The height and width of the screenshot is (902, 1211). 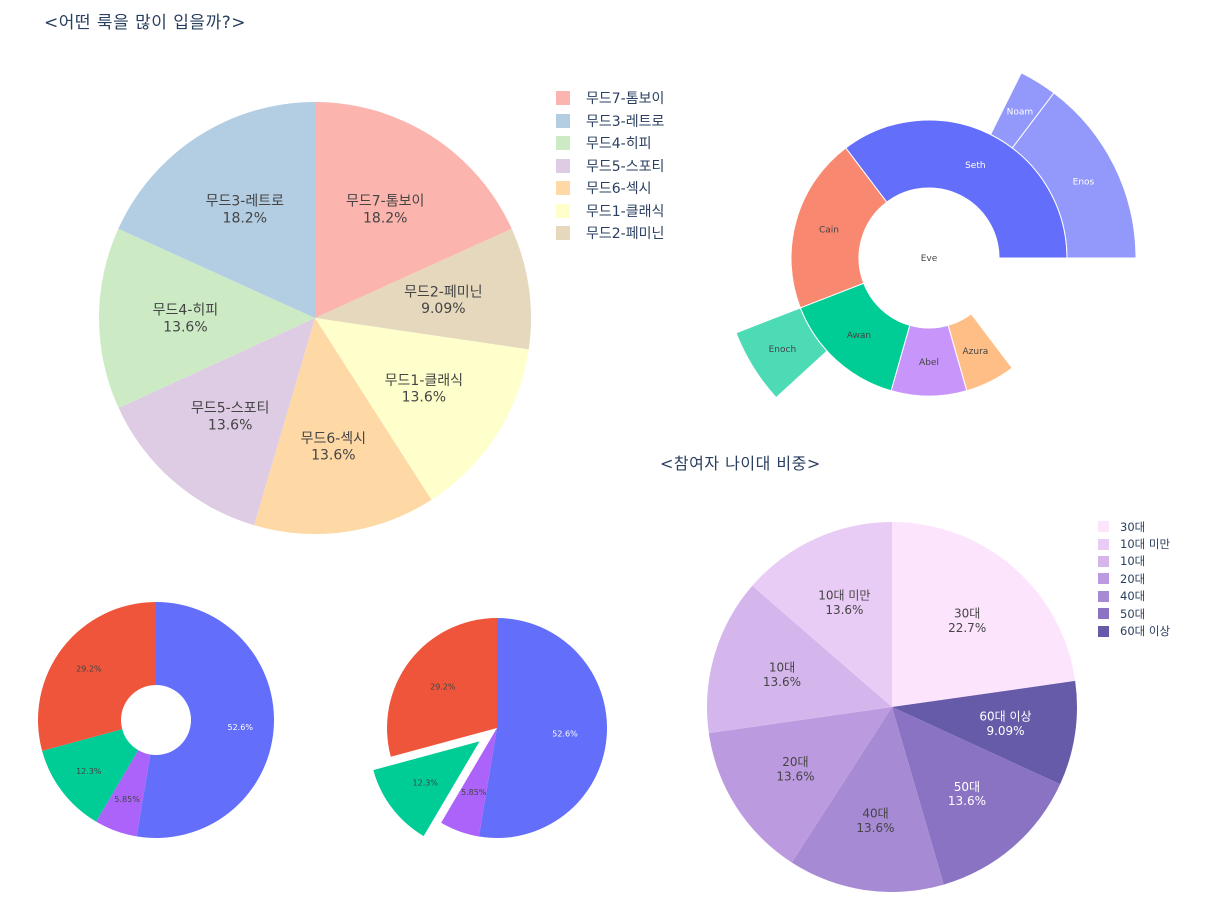 What do you see at coordinates (625, 99) in the screenshot?
I see `legend-label: 무드7-톰보이` at bounding box center [625, 99].